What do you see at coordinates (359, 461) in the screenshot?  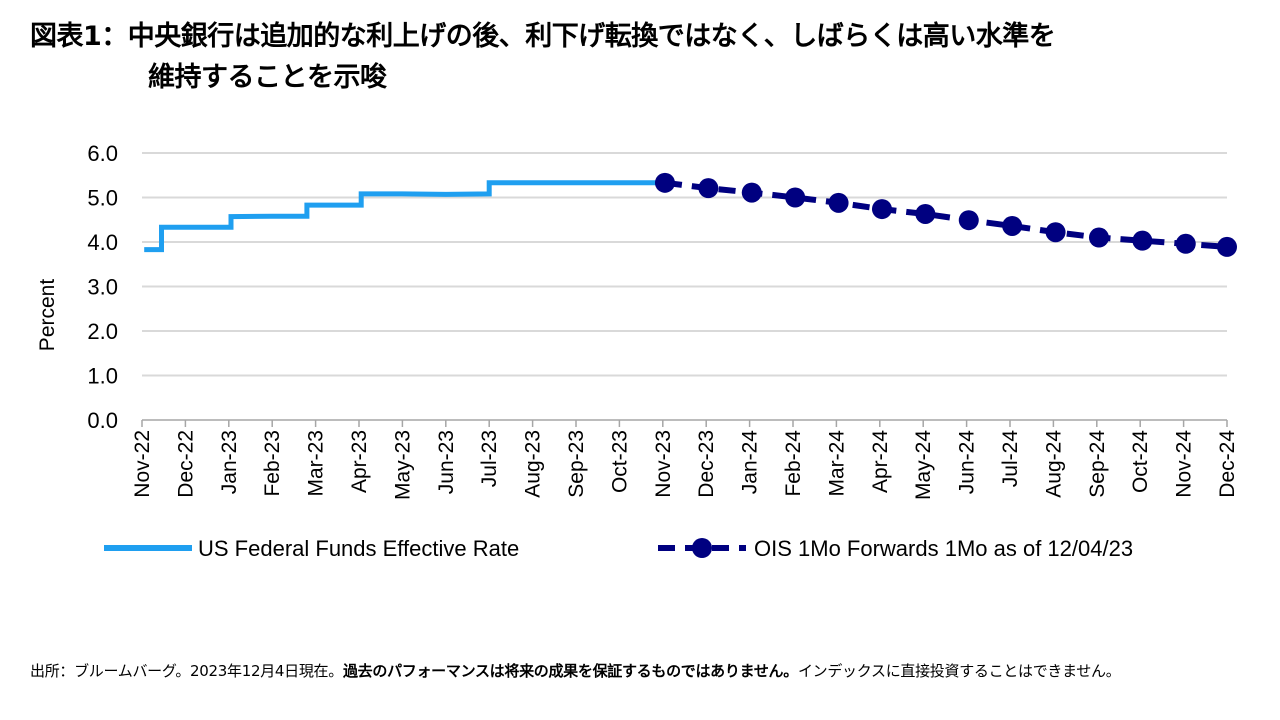 I see `x-tick-label: Apr-23` at bounding box center [359, 461].